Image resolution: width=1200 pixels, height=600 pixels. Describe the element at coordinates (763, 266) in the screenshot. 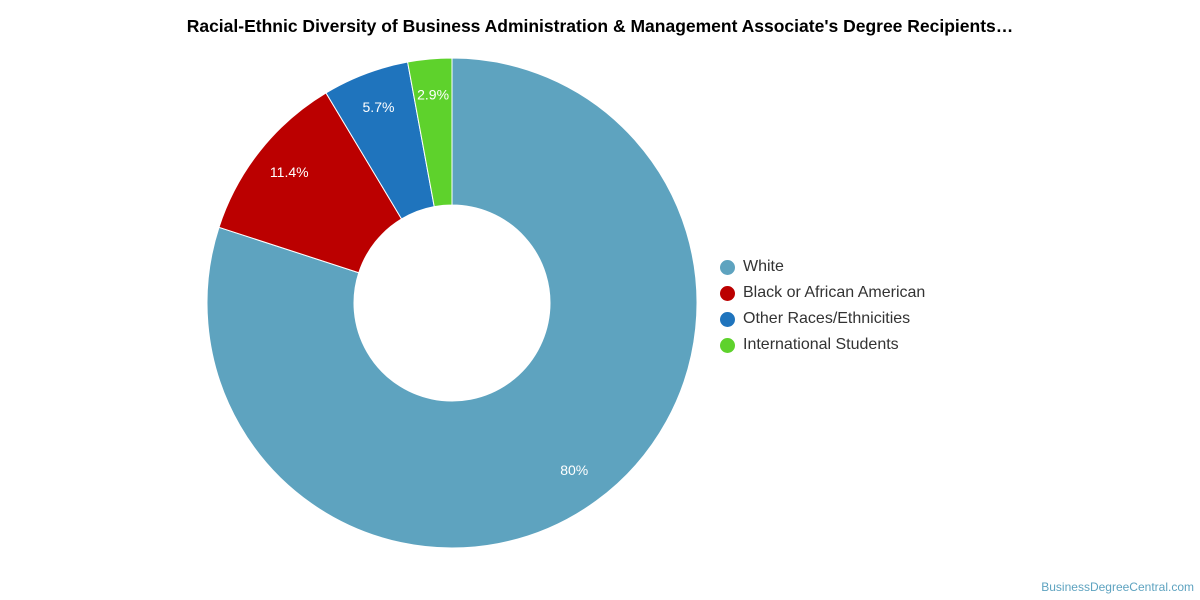

I see `legend-label: White` at that location.